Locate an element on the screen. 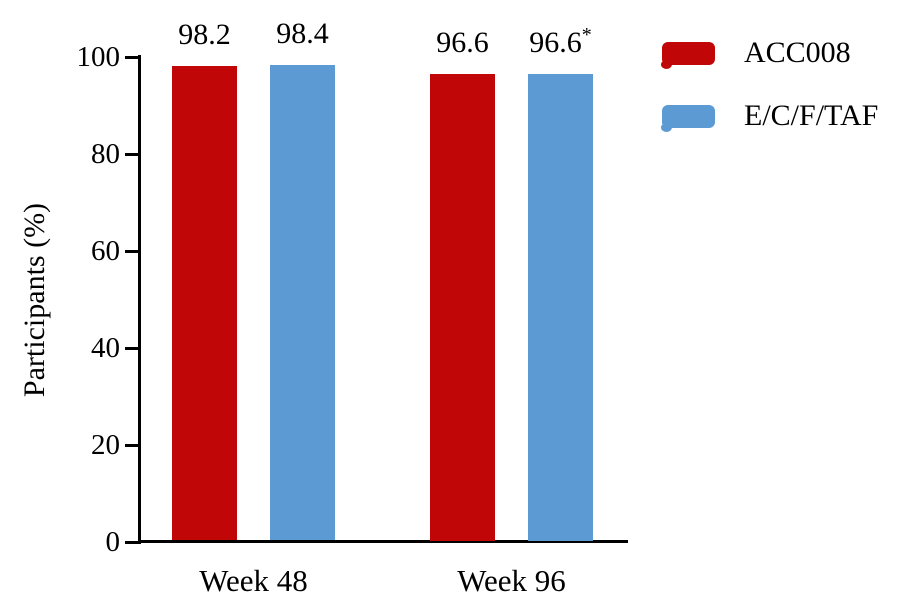 The width and height of the screenshot is (904, 608). legend: ACC008 E/C/F/TAF is located at coordinates (770, 84).